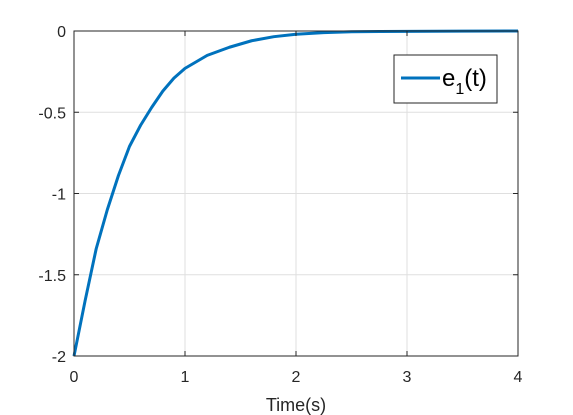  Describe the element at coordinates (296, 377) in the screenshot. I see `x-tick-label: 2` at that location.